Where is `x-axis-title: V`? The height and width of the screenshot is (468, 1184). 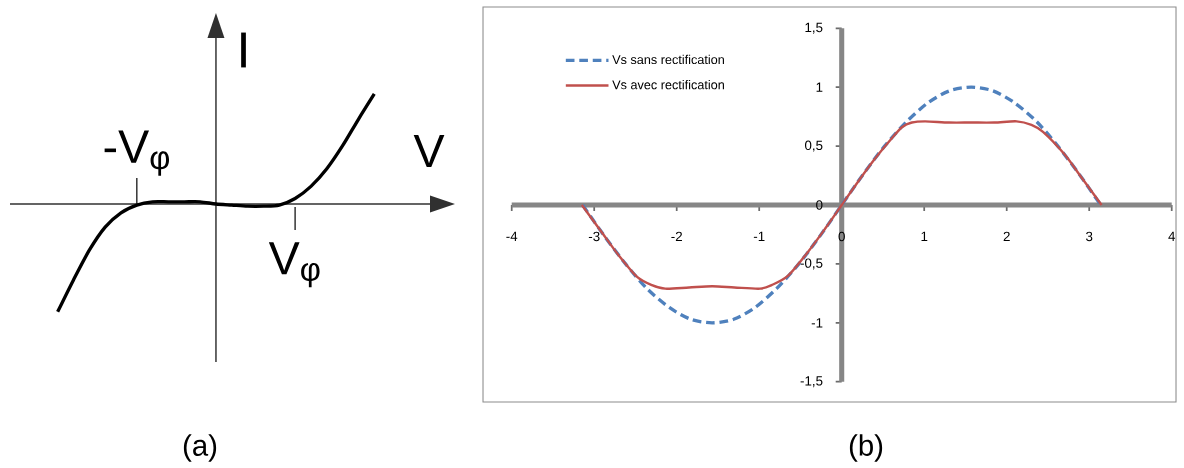
x-axis-title: V is located at coordinates (429, 151).